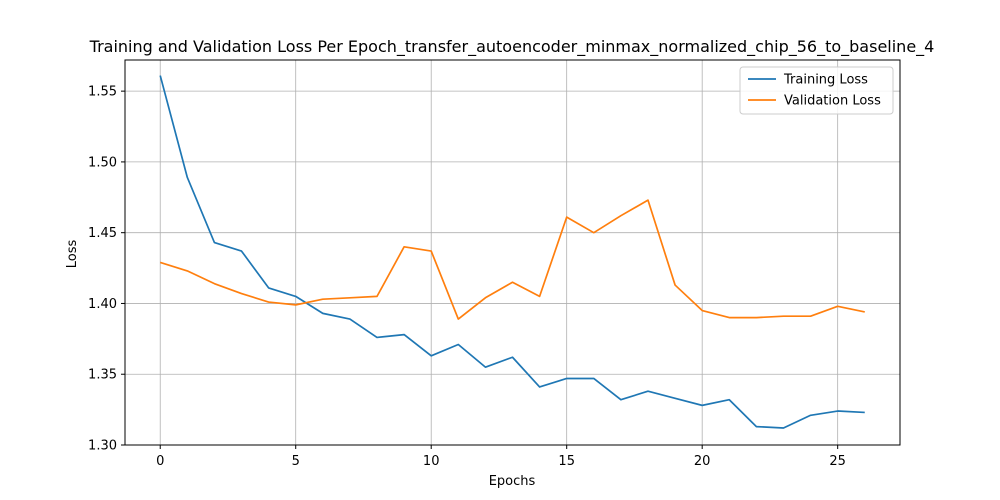 The image size is (1000, 500). Describe the element at coordinates (102, 304) in the screenshot. I see `y-tick-label: 1.40` at that location.